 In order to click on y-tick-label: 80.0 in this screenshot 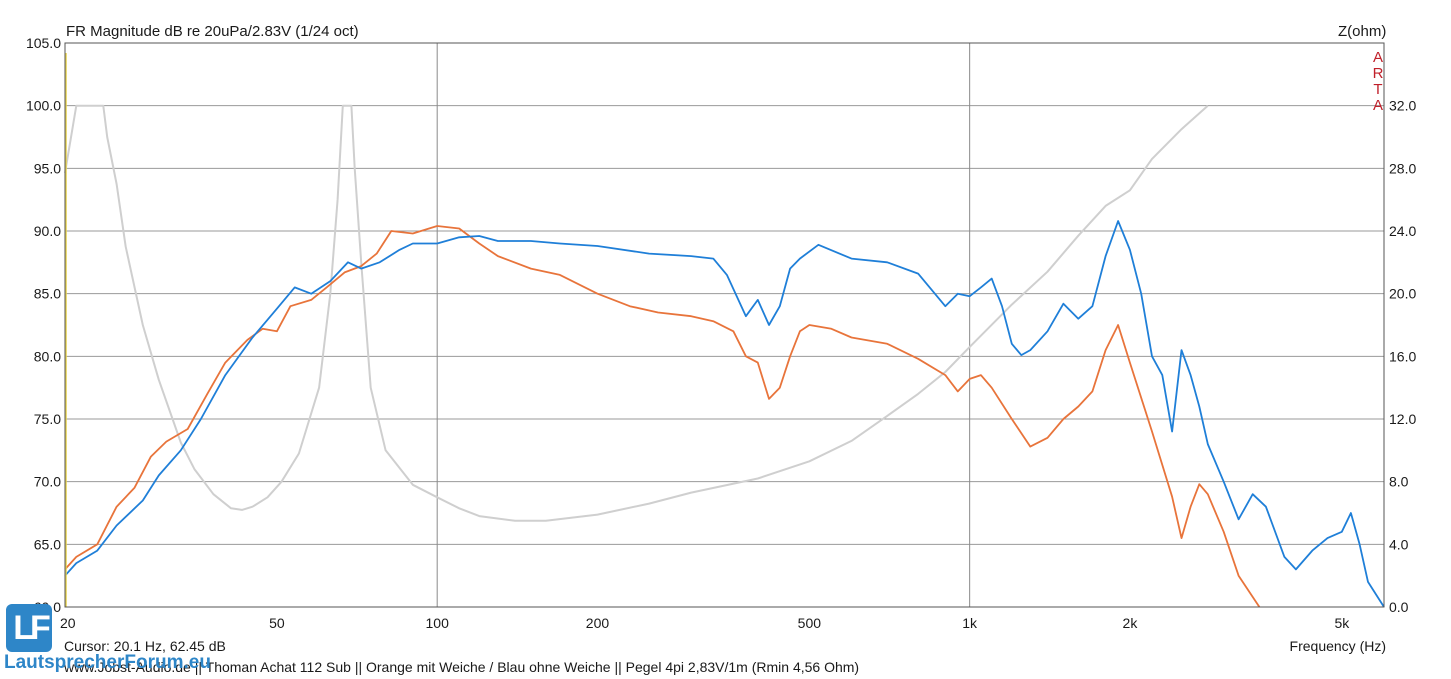, I will do `click(47, 356)`.